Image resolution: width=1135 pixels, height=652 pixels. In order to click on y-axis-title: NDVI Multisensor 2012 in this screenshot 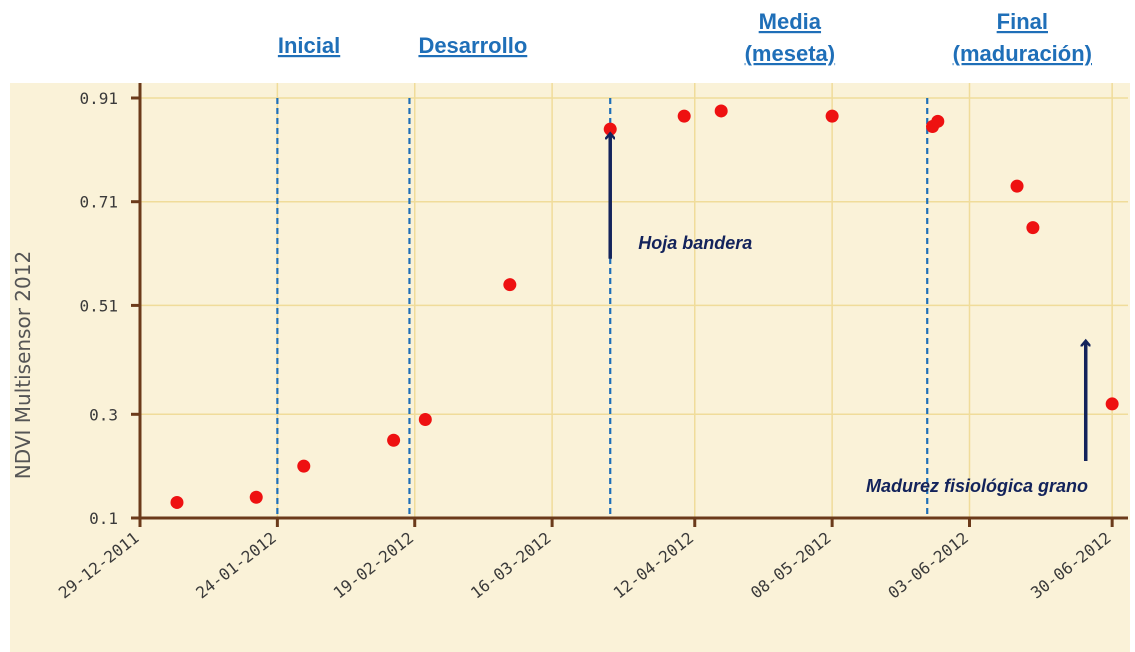, I will do `click(23, 365)`.